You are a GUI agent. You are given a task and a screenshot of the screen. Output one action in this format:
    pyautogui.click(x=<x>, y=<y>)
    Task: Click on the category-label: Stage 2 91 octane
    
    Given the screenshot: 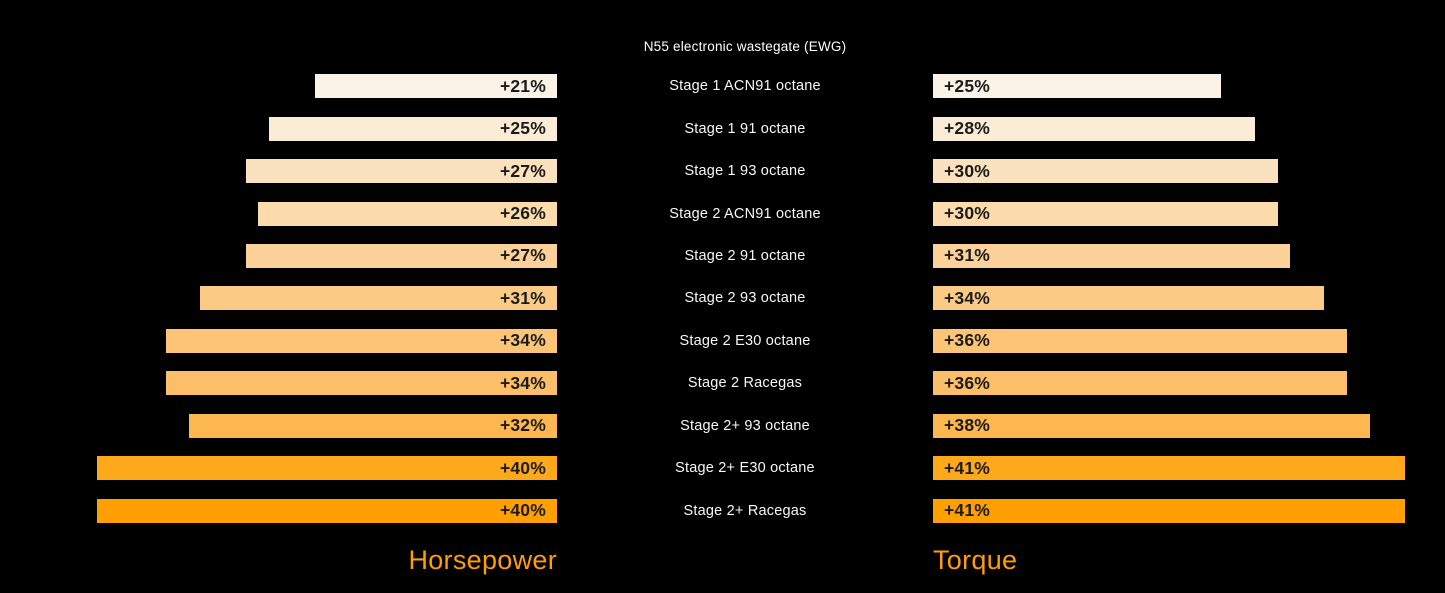 What is the action you would take?
    pyautogui.click(x=745, y=255)
    